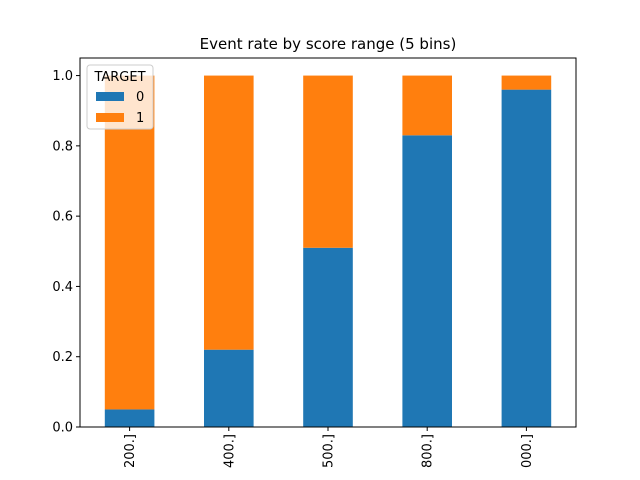  What do you see at coordinates (328, 44) in the screenshot?
I see `chart-title: Event rate by score range (5 bins)` at bounding box center [328, 44].